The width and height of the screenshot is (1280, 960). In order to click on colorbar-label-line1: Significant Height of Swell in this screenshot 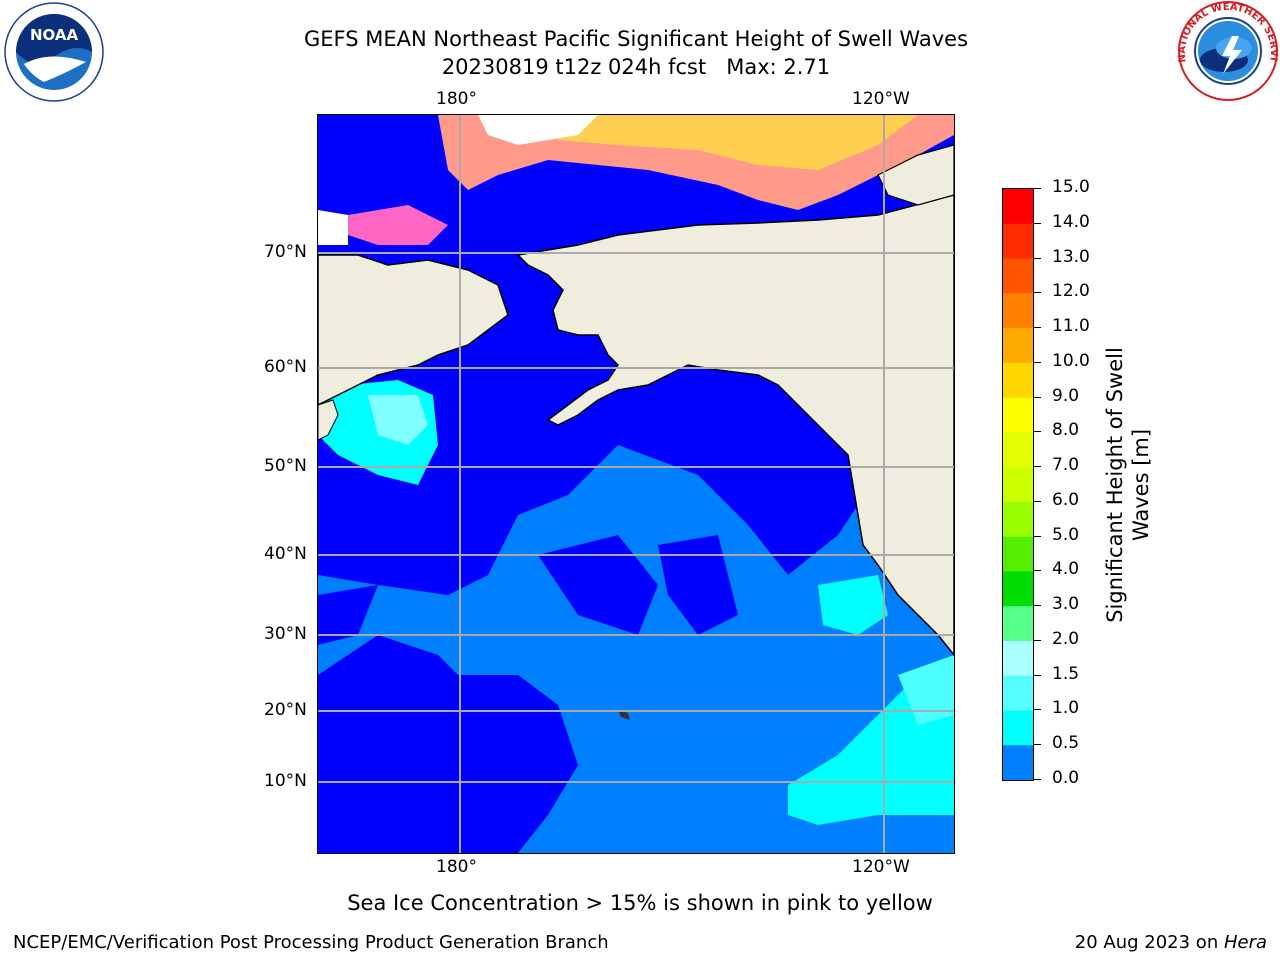, I will do `click(1115, 485)`.